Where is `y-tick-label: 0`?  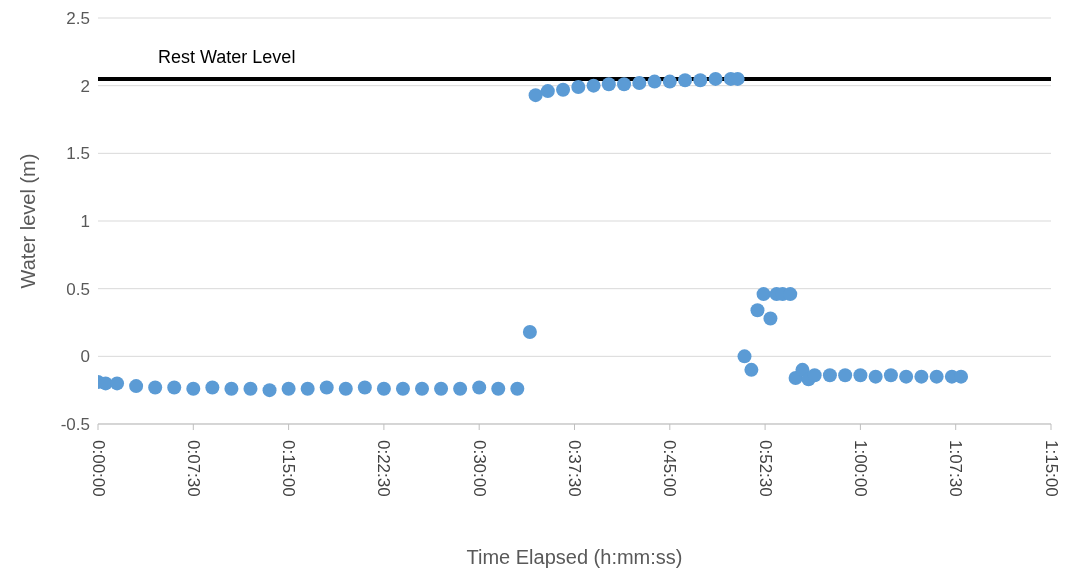
y-tick-label: 0 is located at coordinates (85, 357).